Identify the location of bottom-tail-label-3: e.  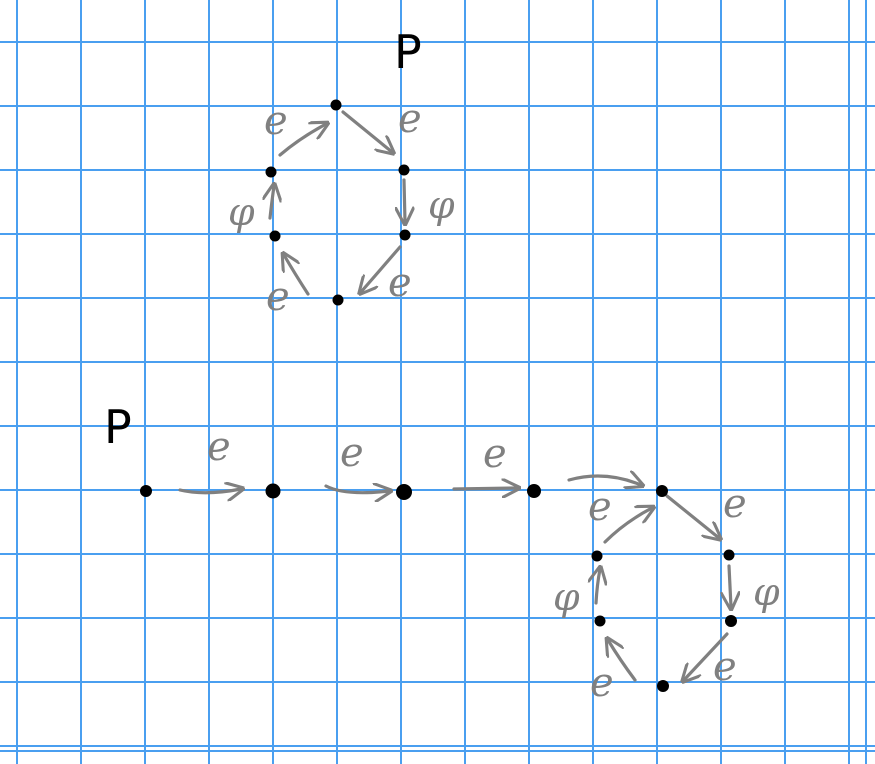
(495, 454).